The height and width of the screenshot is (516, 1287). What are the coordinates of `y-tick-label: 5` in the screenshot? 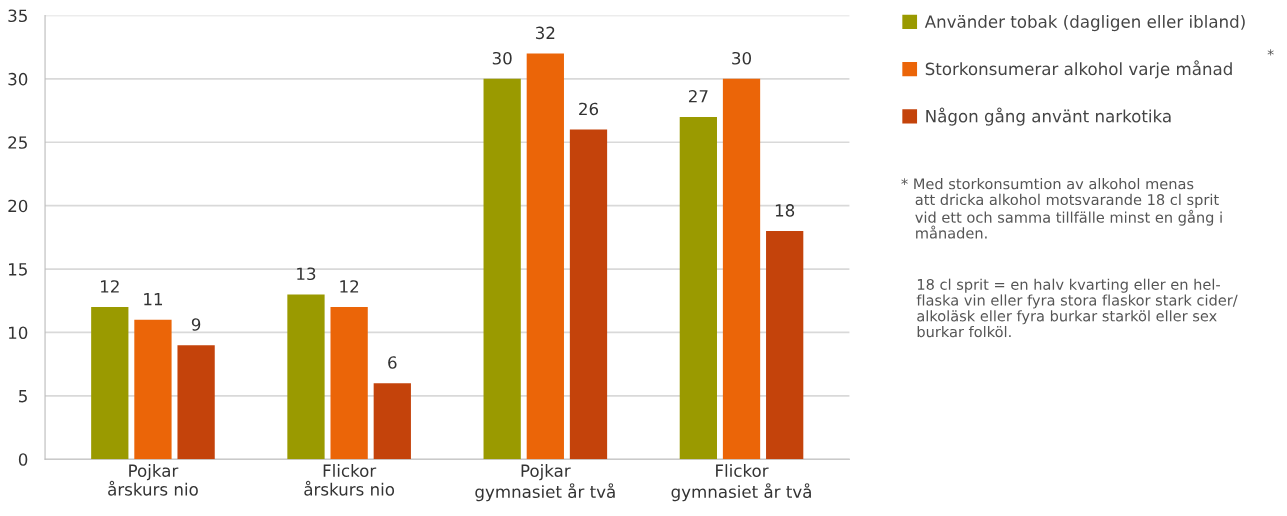 It's located at (23, 396).